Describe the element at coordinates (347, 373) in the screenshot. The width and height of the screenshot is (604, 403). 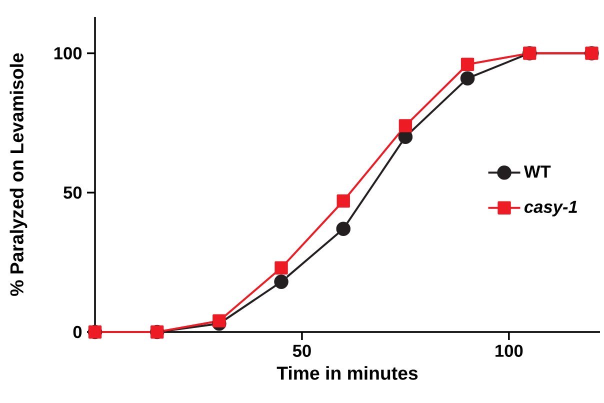
I see `x-axis-title: Time in minutes` at that location.